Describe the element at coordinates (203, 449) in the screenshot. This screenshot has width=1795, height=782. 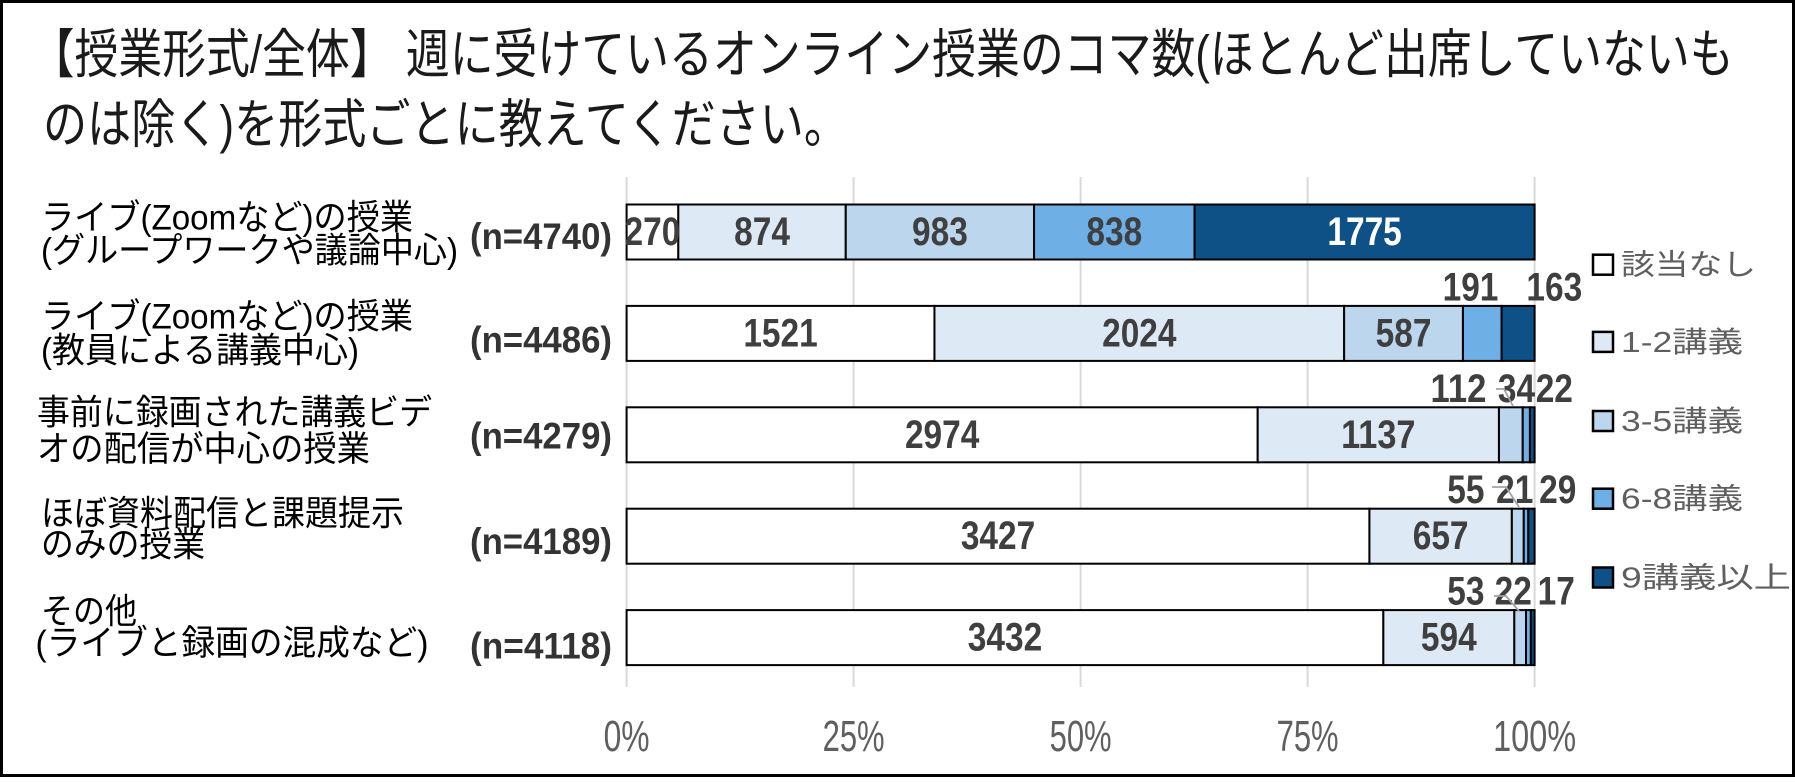
I see `svg-text: オの配信が中心の授業` at that location.